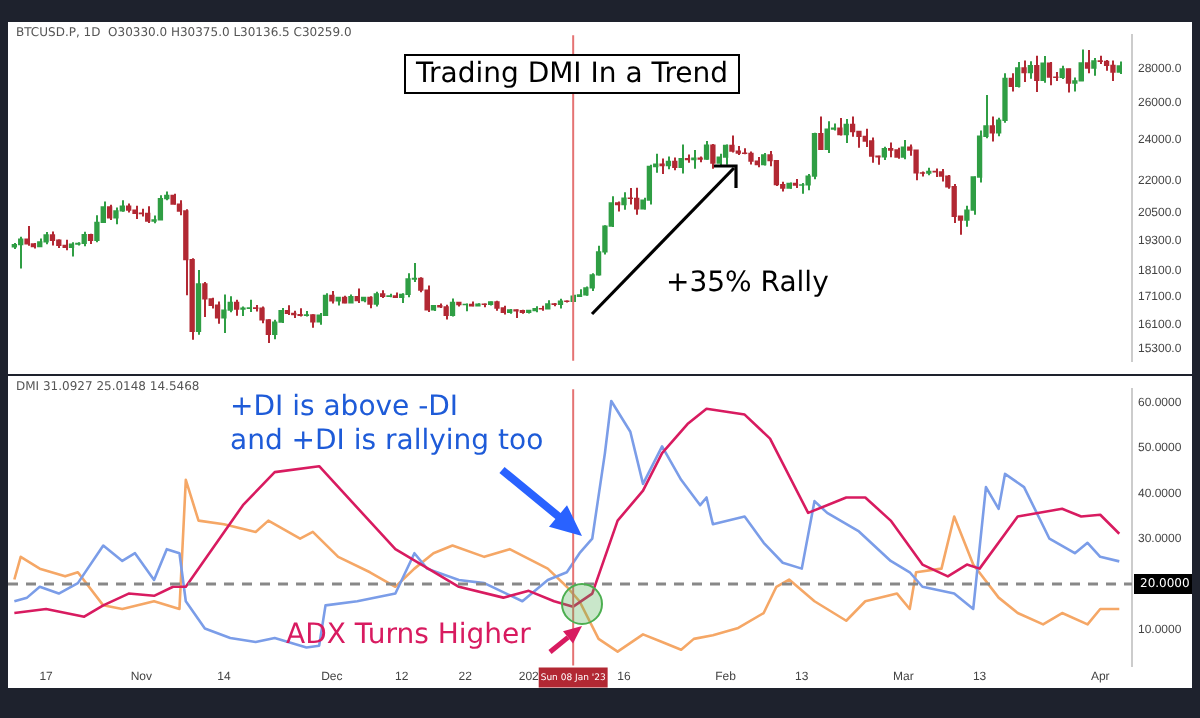 The image size is (1200, 718). Describe the element at coordinates (387, 424) in the screenshot. I see `annotation: +DI is above -DI and +DI is rallying too` at that location.